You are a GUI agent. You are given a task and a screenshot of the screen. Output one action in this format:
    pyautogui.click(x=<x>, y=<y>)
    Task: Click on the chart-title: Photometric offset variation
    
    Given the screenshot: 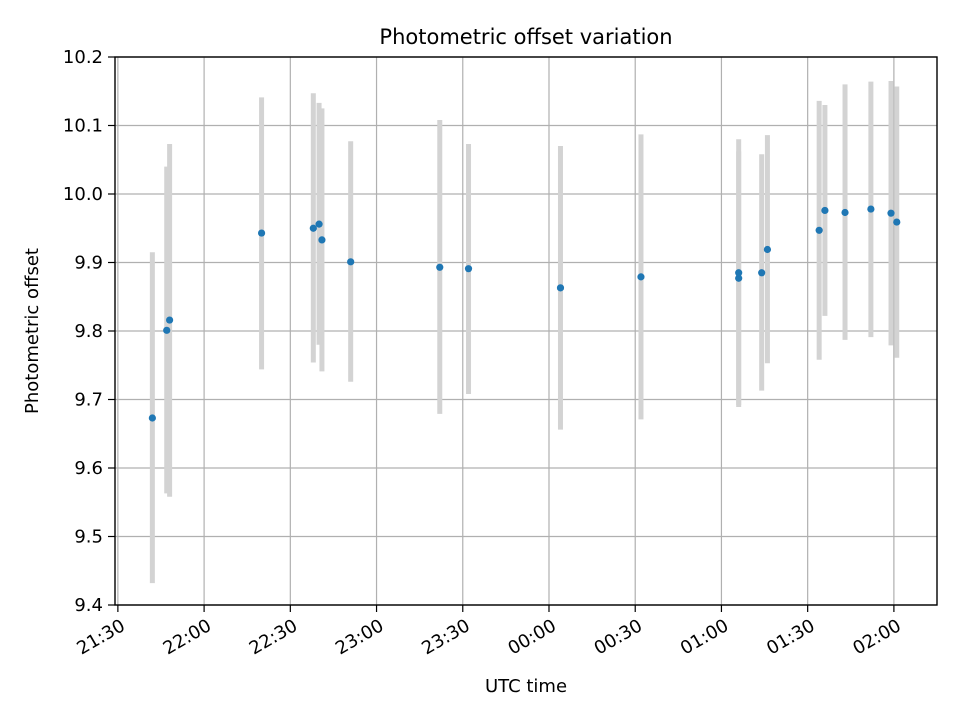 What is the action you would take?
    pyautogui.click(x=525, y=37)
    